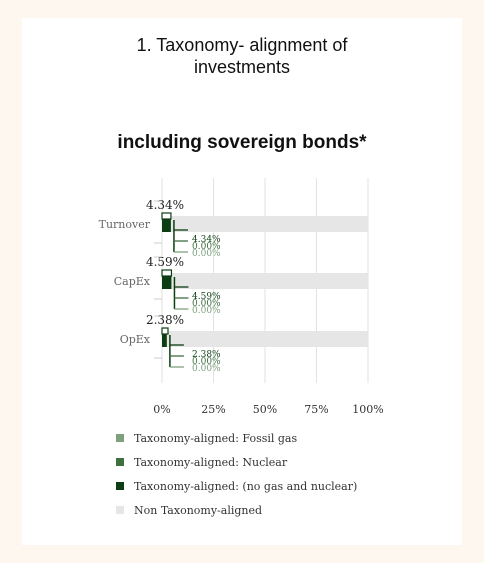 This screenshot has height=563, width=484. What do you see at coordinates (198, 510) in the screenshot?
I see `legend-label: Non Taxonomy-aligned` at bounding box center [198, 510].